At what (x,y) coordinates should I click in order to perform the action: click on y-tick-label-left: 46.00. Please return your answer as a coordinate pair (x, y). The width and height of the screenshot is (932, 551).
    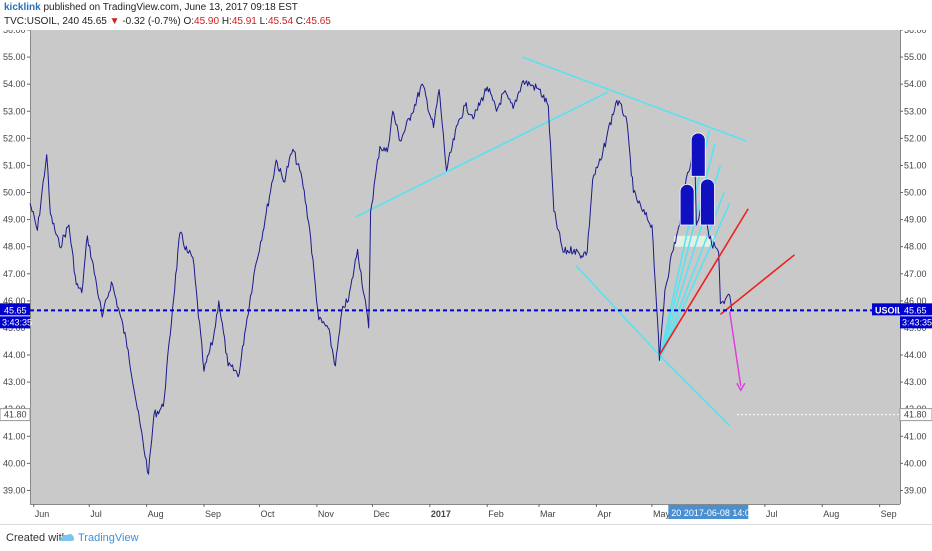
    Looking at the image, I should click on (14, 301).